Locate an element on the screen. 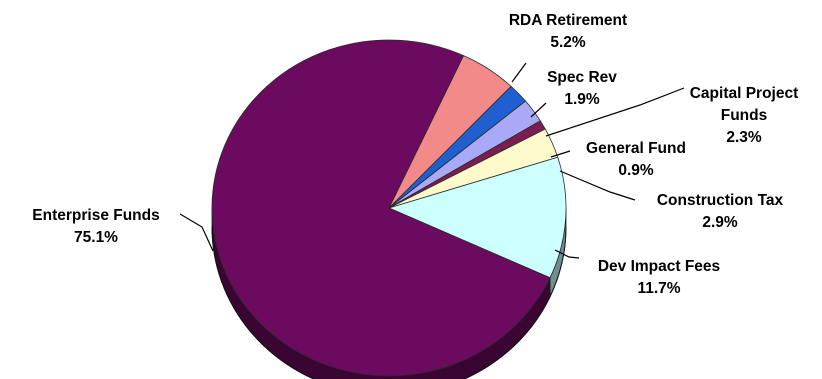 The image size is (822, 379). slice-percent: 11.7% is located at coordinates (658, 288).